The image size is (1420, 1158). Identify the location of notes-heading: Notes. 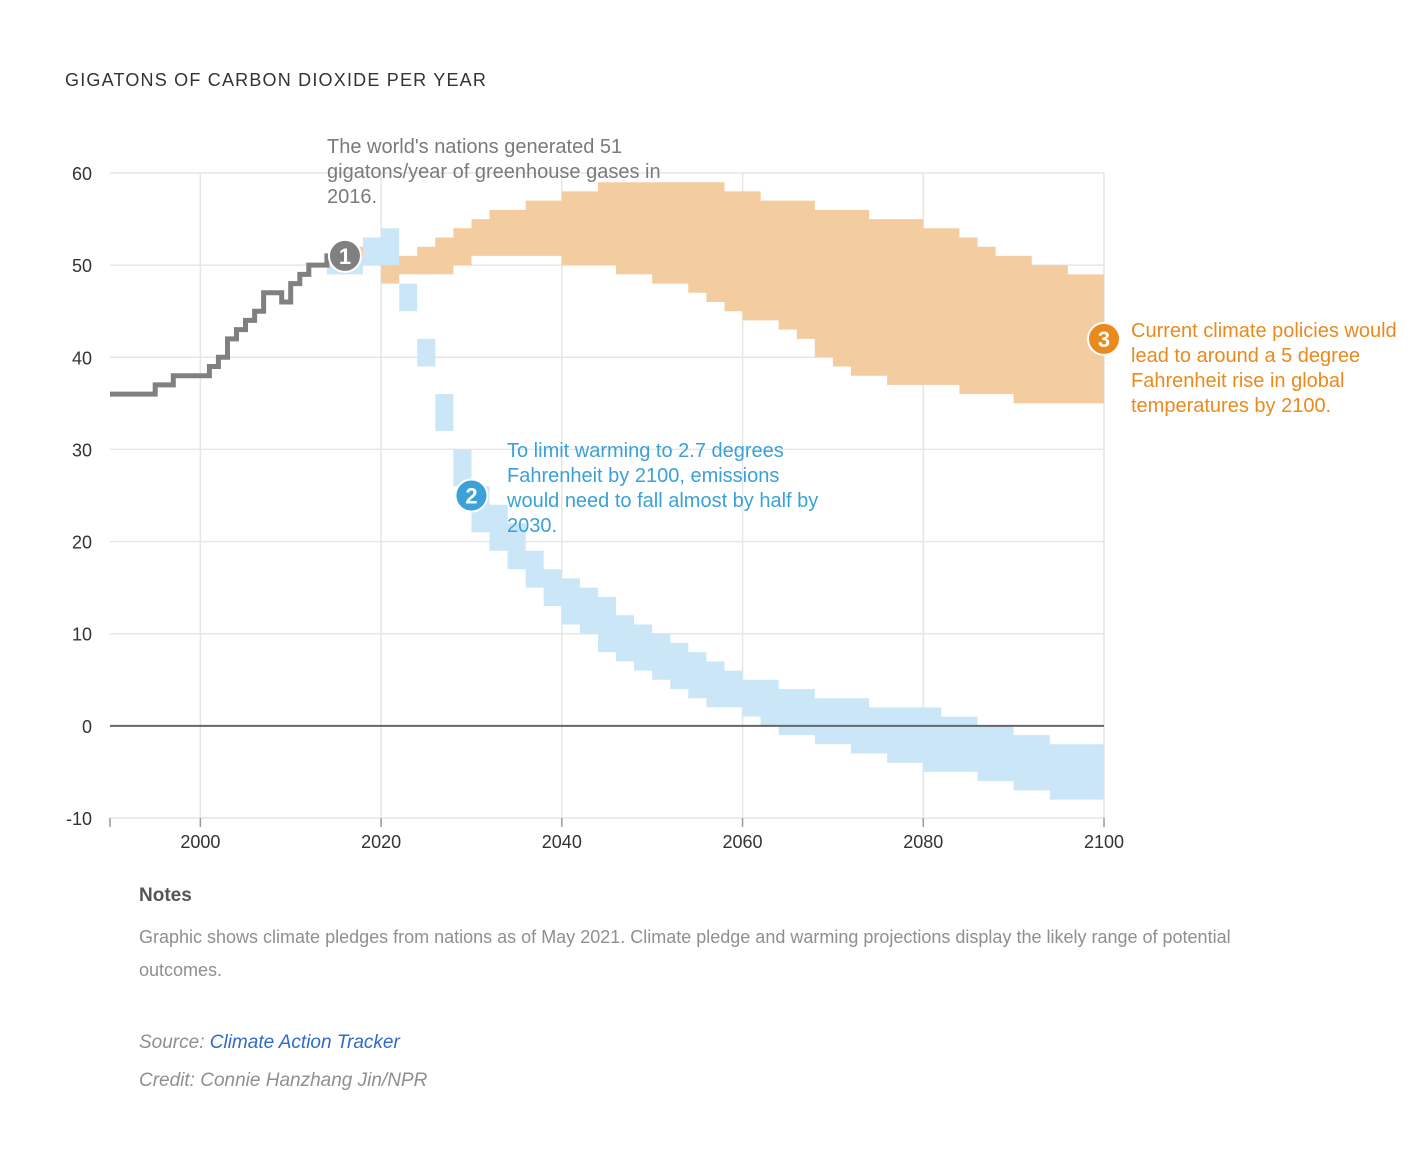
(165, 895).